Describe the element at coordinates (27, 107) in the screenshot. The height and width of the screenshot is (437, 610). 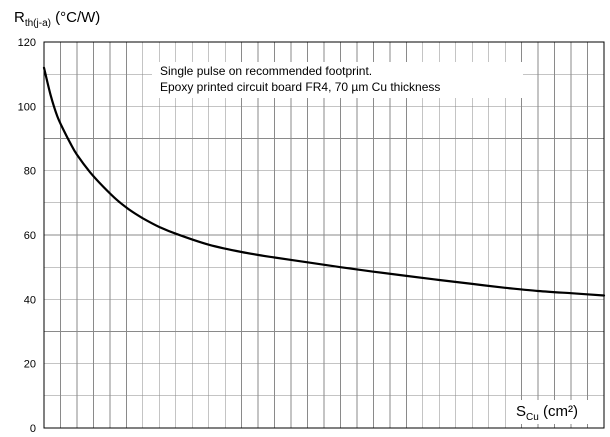
I see `y-tick-label: 100` at that location.